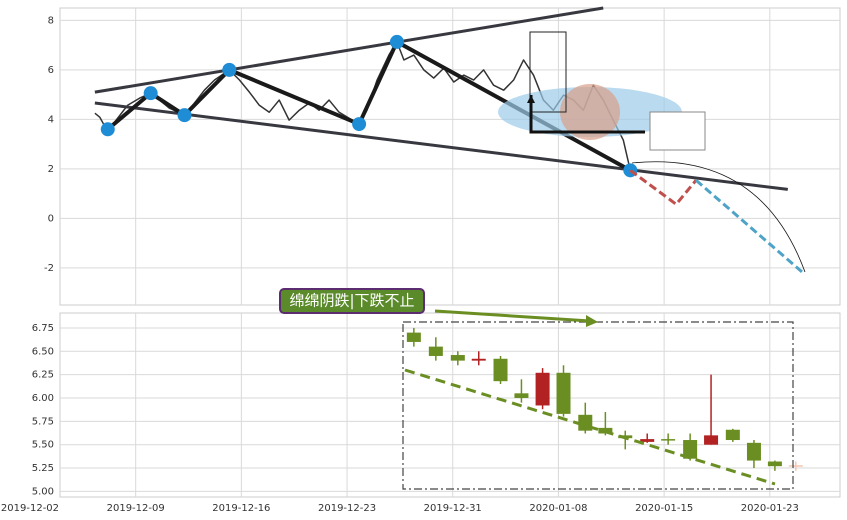 This screenshot has width=847, height=520. I want to click on annotation: 绵绵阴跌|下跌不止, so click(351, 301).